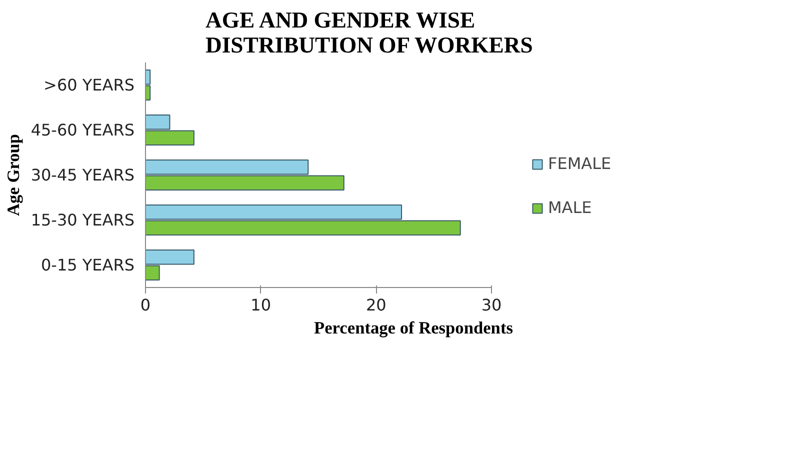  I want to click on legend-label: FEMALE, so click(580, 163).